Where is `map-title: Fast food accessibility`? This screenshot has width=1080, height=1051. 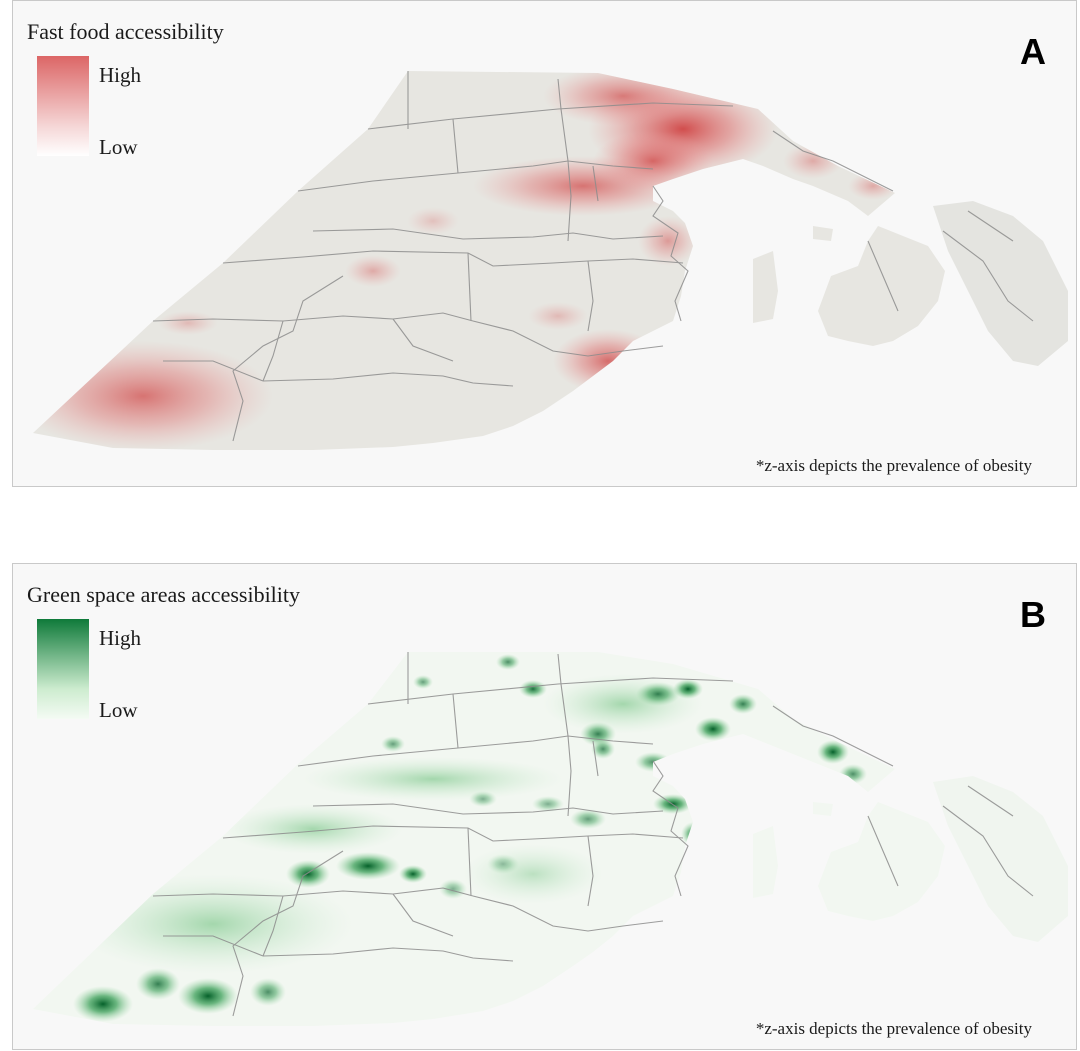 map-title: Fast food accessibility is located at coordinates (125, 31).